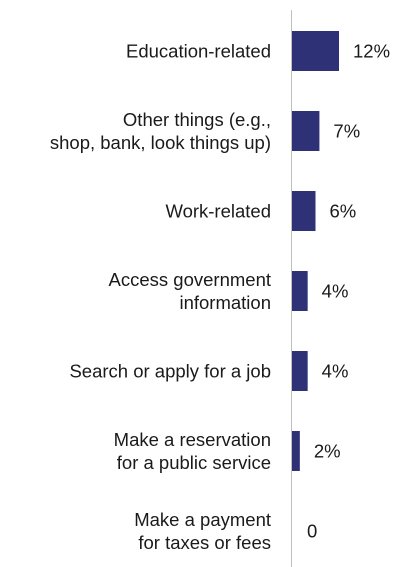  I want to click on data-label: 2%, so click(327, 451).